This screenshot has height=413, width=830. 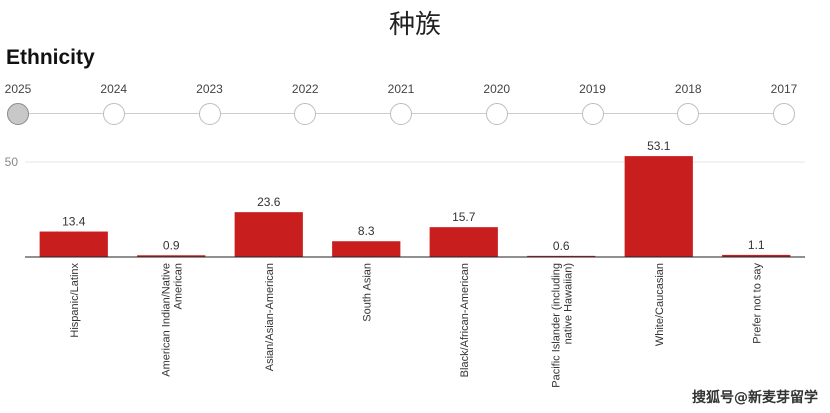 I want to click on page-heading: 种族, so click(x=414, y=25).